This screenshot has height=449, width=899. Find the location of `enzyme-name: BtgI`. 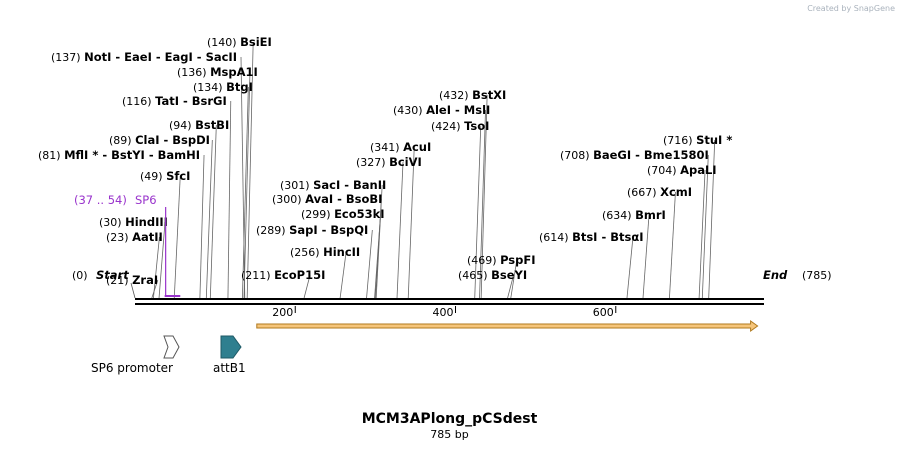

enzyme-name: BtgI is located at coordinates (239, 87).